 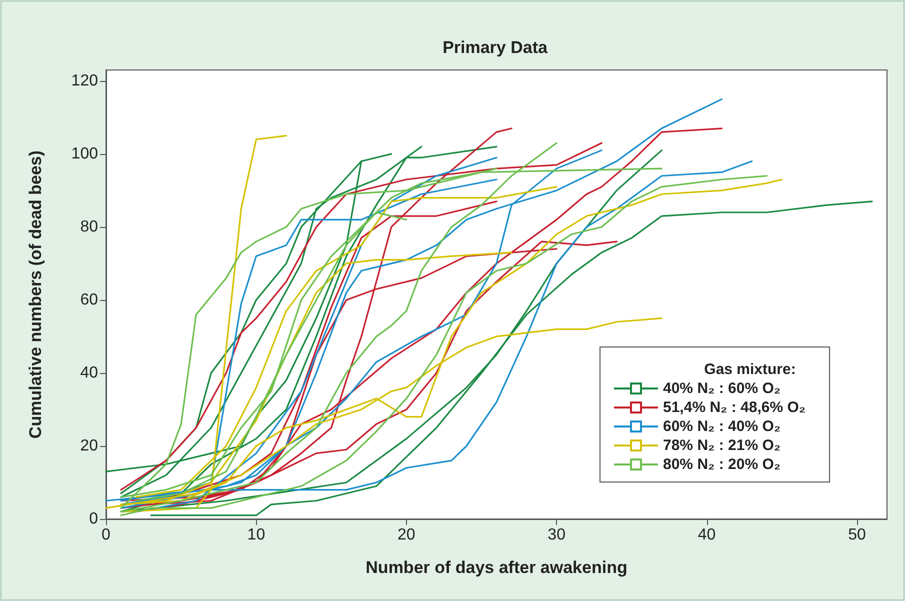 What do you see at coordinates (35, 294) in the screenshot?
I see `y-axis-title: Cumulative numbers (of dead bees)` at bounding box center [35, 294].